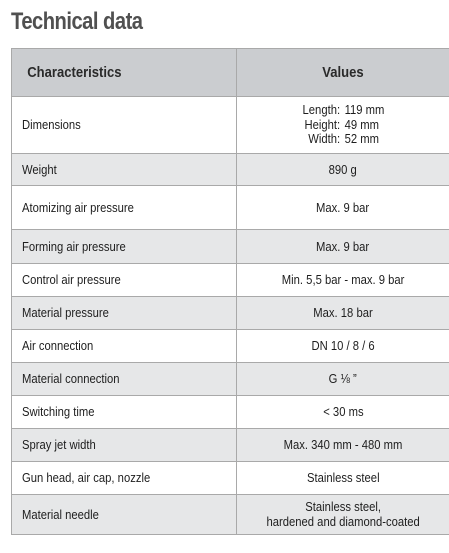  I want to click on row-label: Material pressure, so click(124, 313).